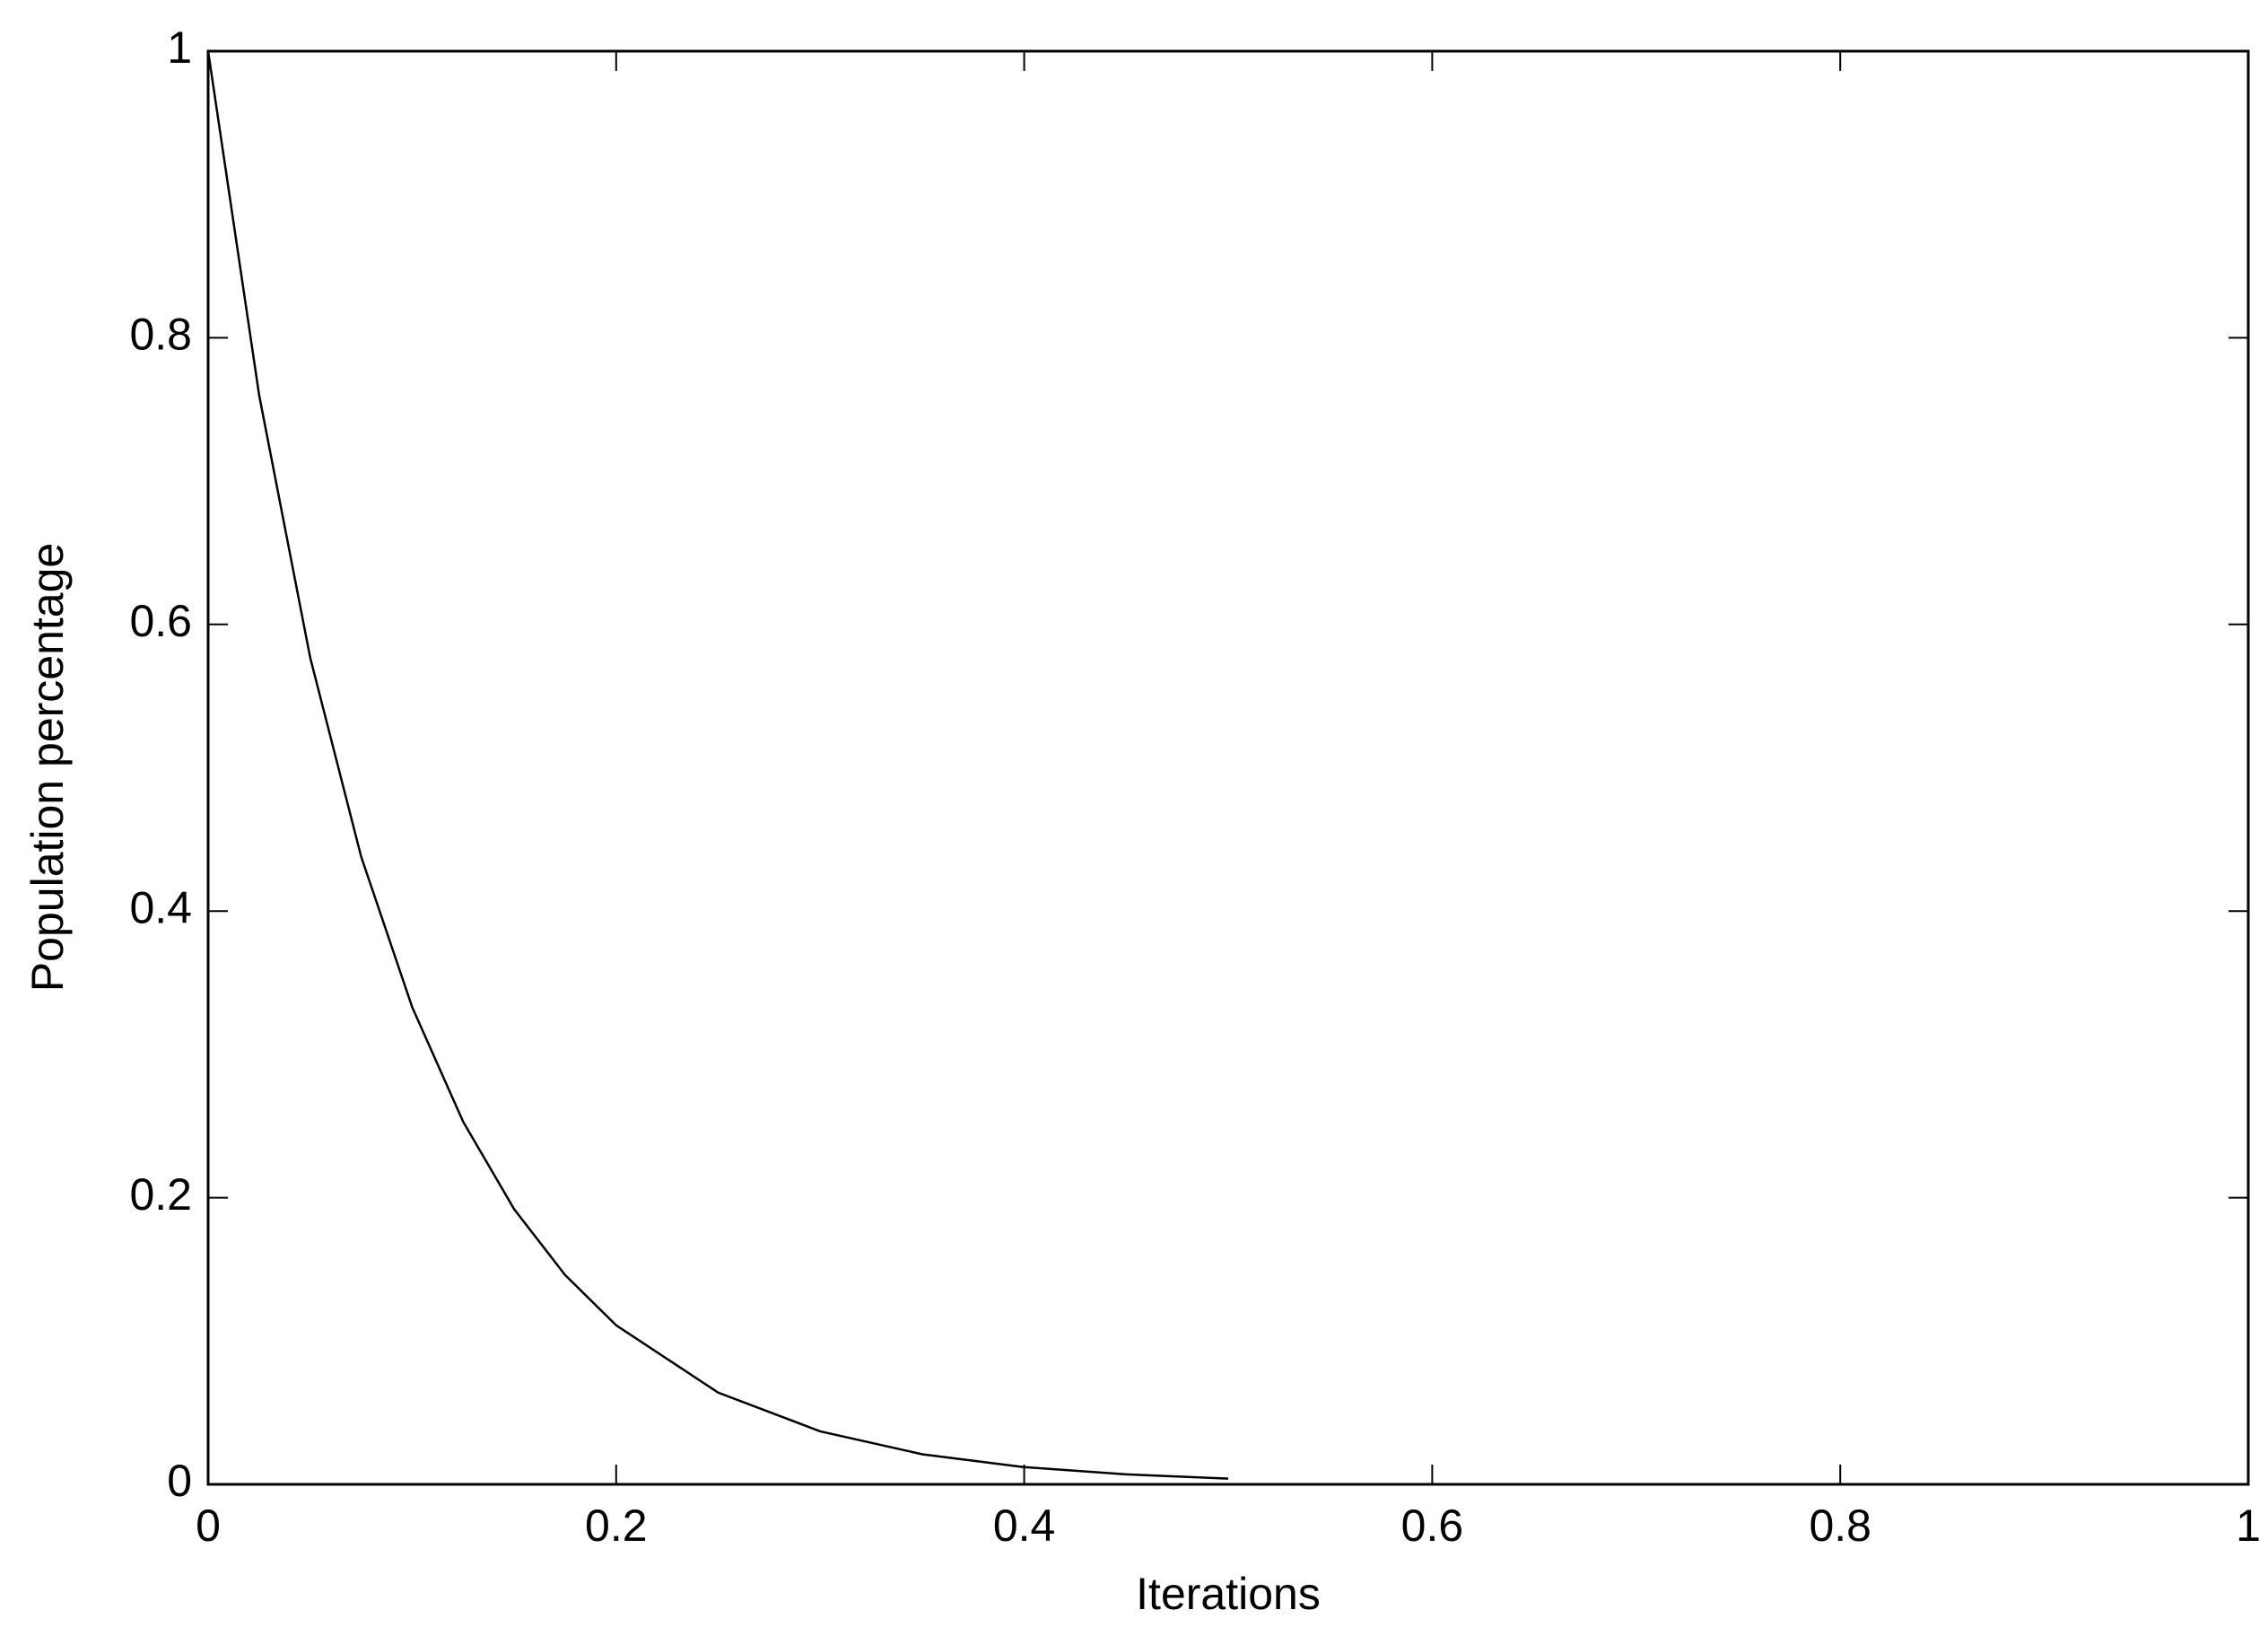 This screenshot has height=1636, width=2268. Describe the element at coordinates (160, 907) in the screenshot. I see `y-tick-label: 0.4` at that location.